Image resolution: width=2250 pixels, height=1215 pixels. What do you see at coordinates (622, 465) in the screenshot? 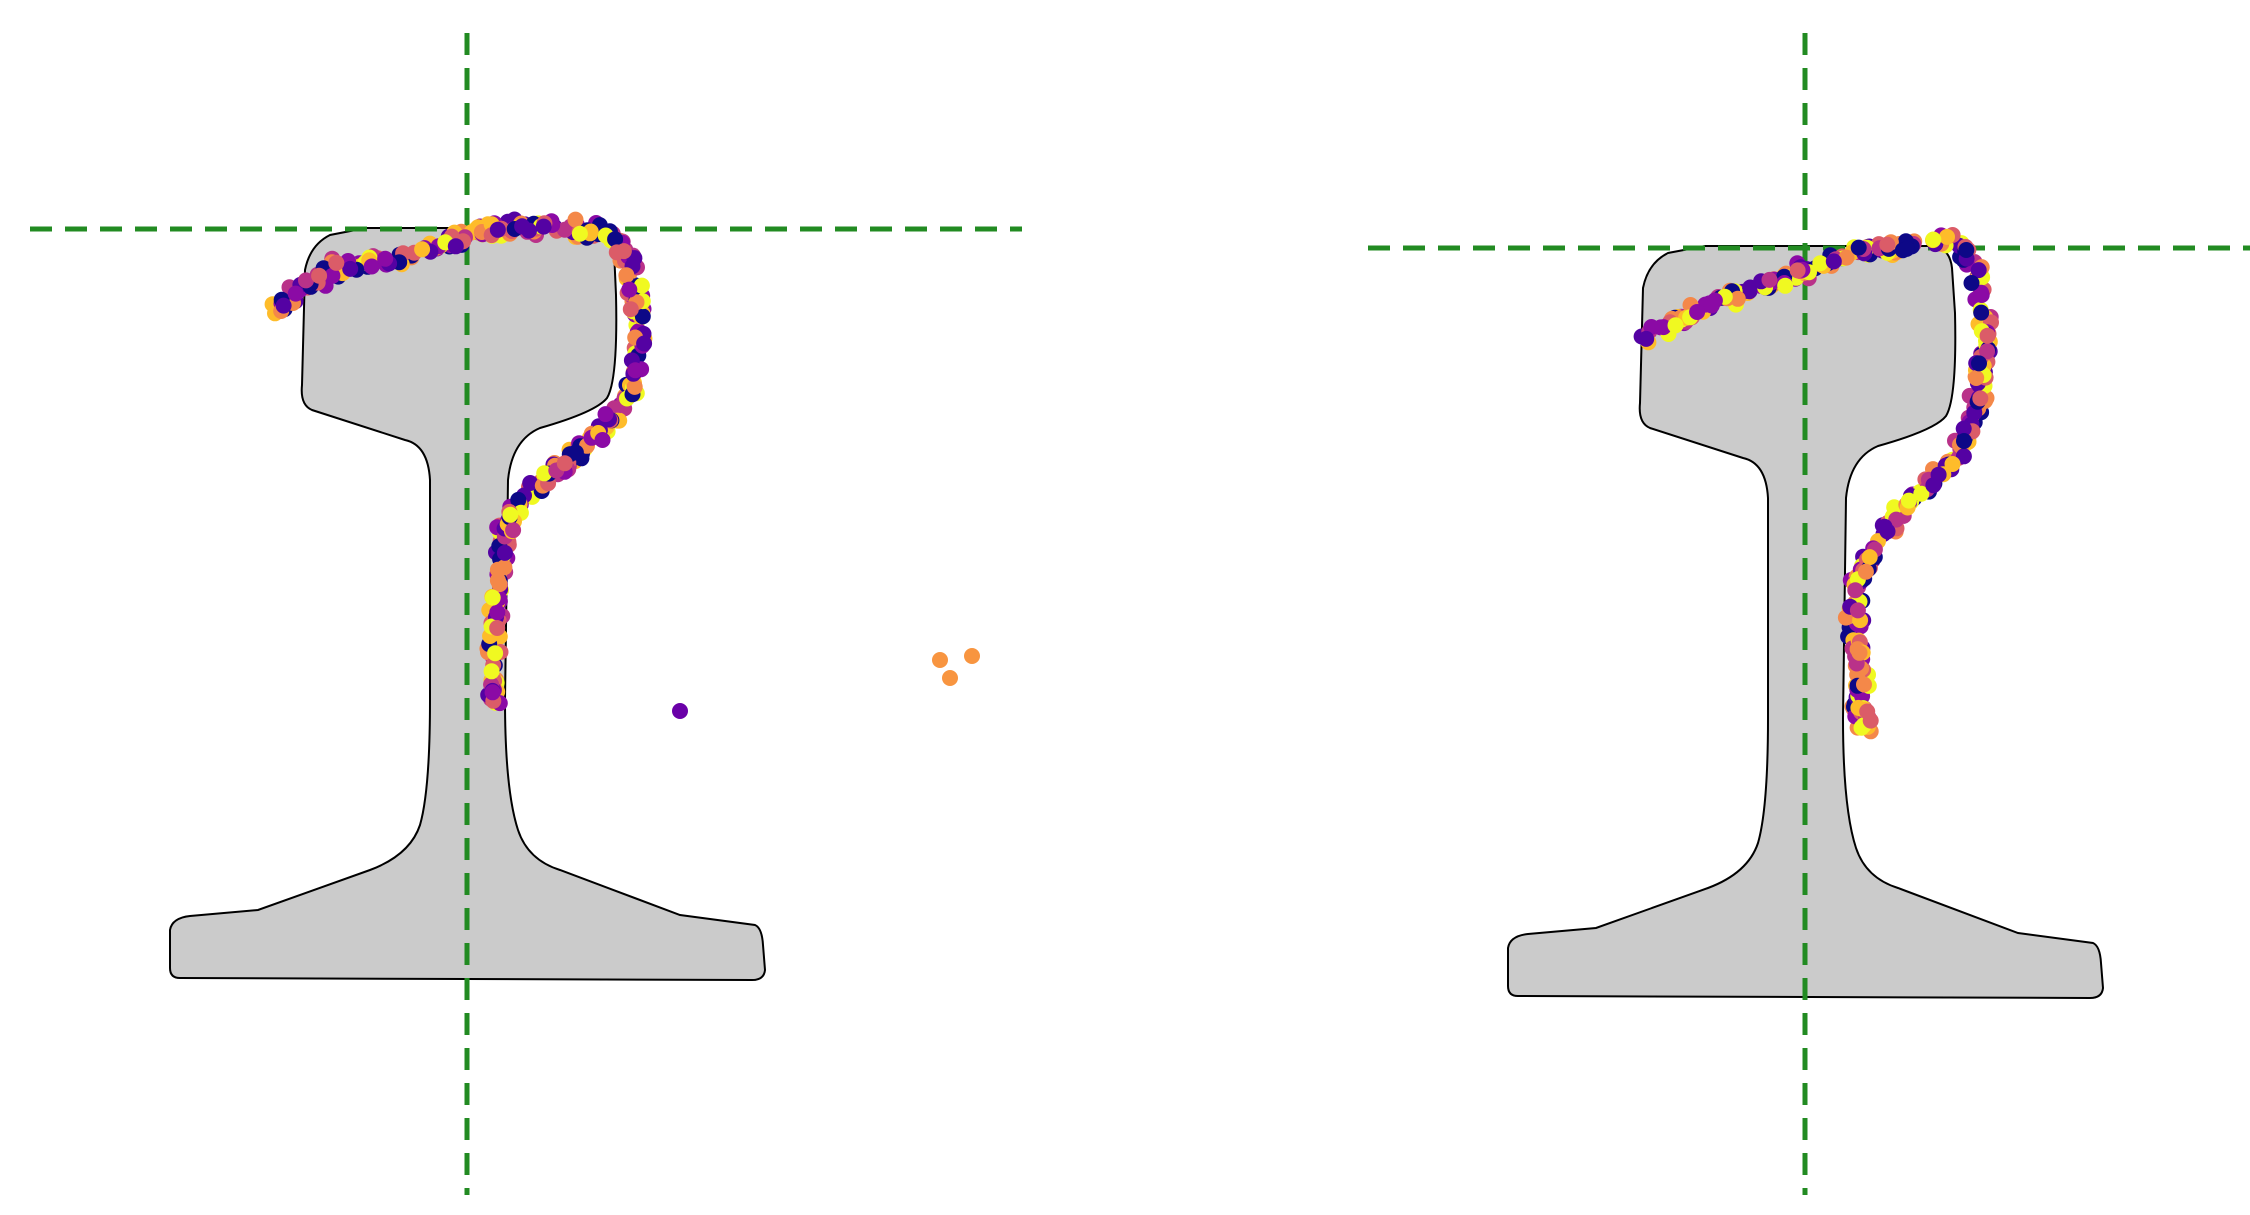
I see `left-wear-points` at bounding box center [622, 465].